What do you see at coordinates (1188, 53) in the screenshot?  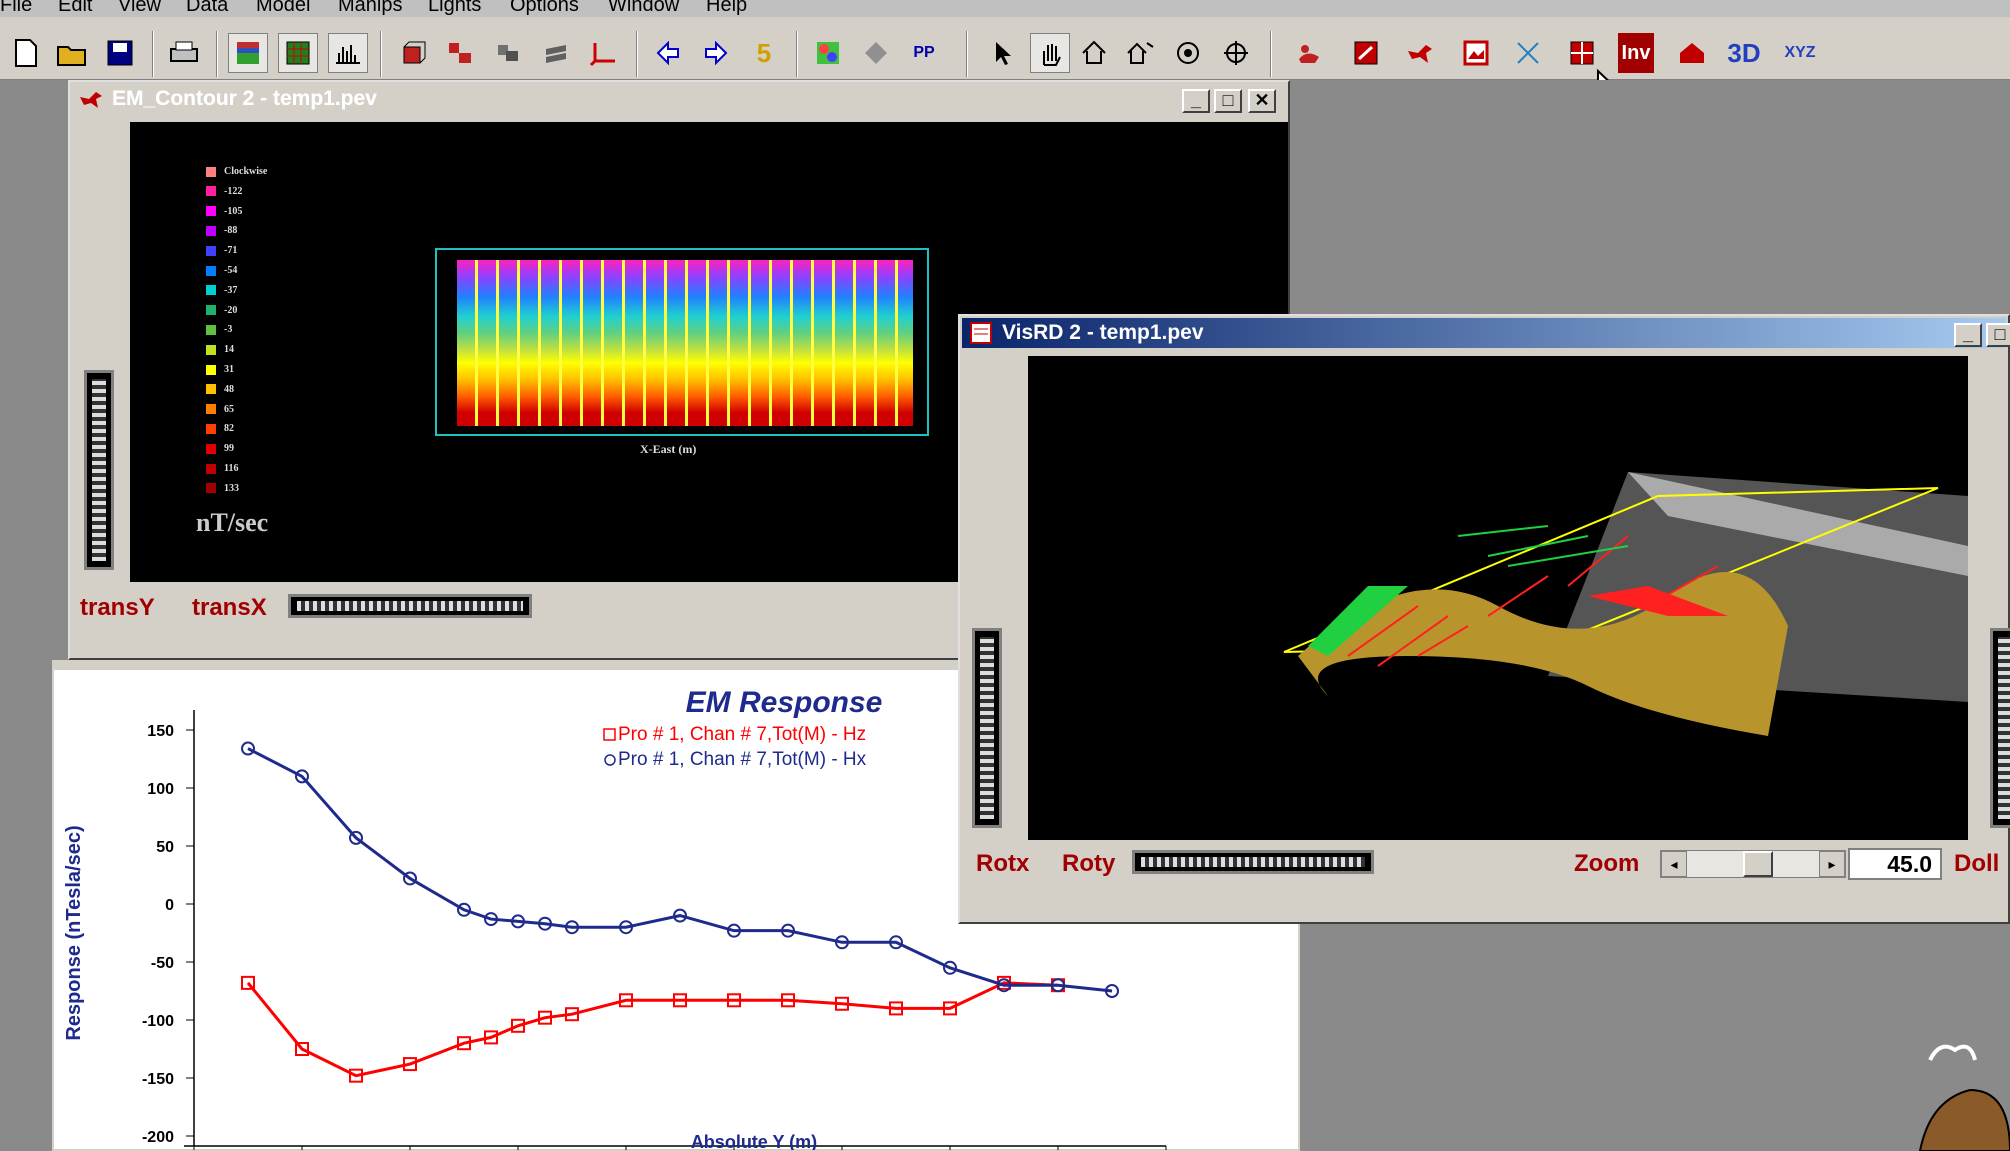 I see `radial-icon` at bounding box center [1188, 53].